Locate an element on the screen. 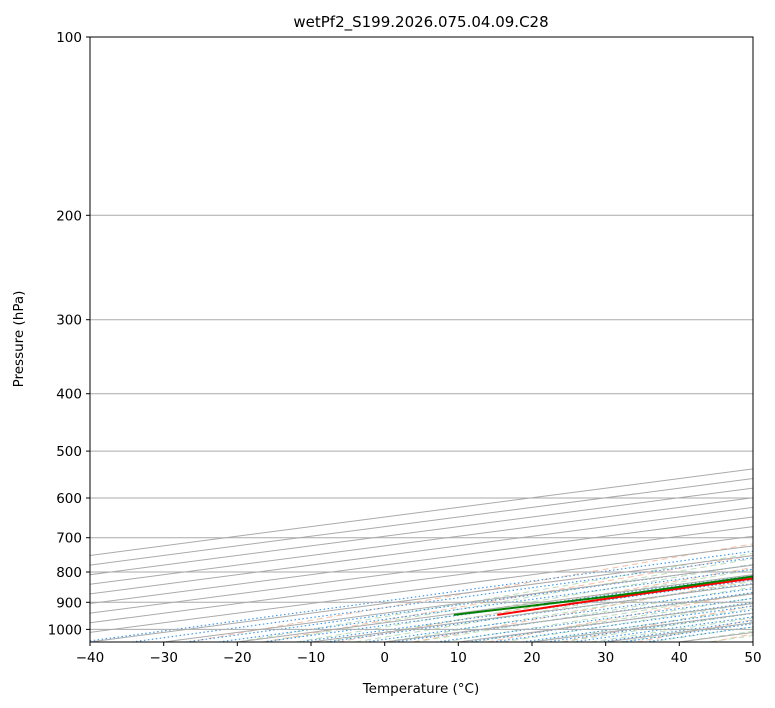 This screenshot has height=708, width=775. profile-series is located at coordinates (603, 595).